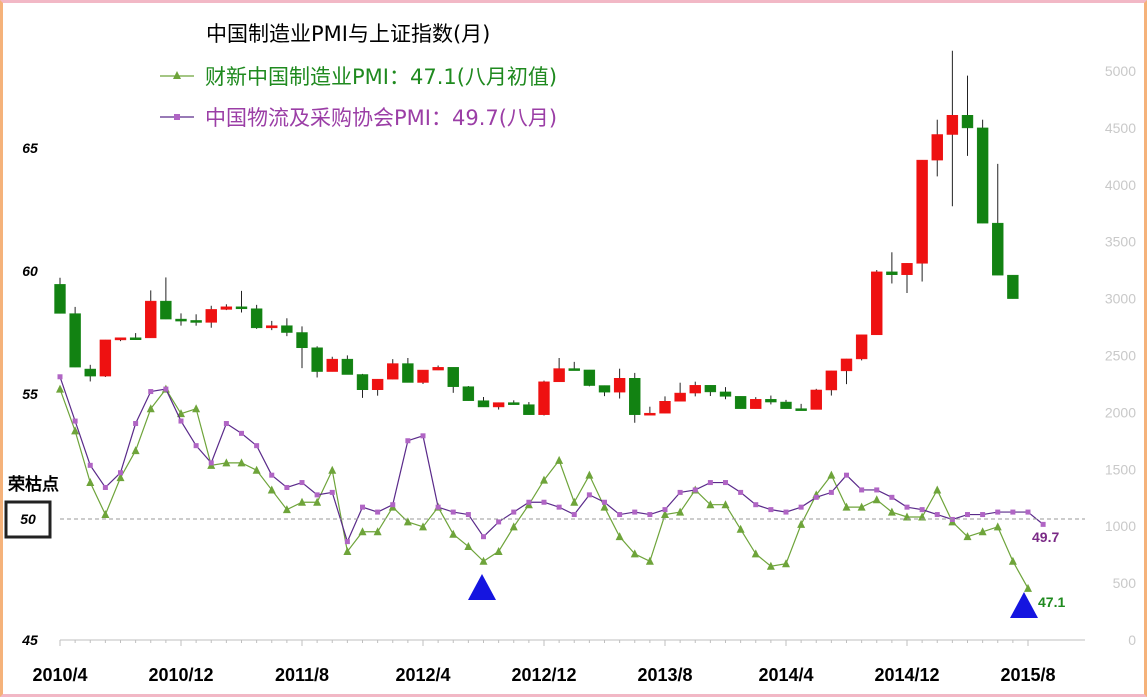 The image size is (1147, 697). I want to click on right-tick-label: 5000, so click(1120, 71).